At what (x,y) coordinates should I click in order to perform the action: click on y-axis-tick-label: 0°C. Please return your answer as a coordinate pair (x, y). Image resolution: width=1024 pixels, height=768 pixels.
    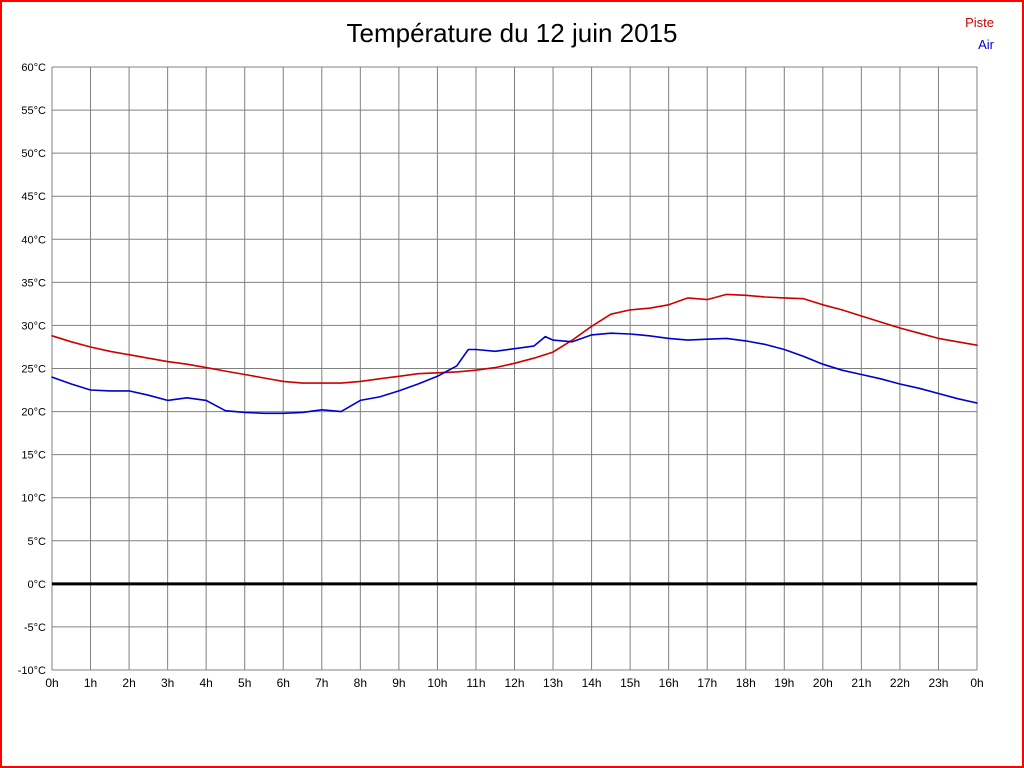
    Looking at the image, I should click on (37, 585).